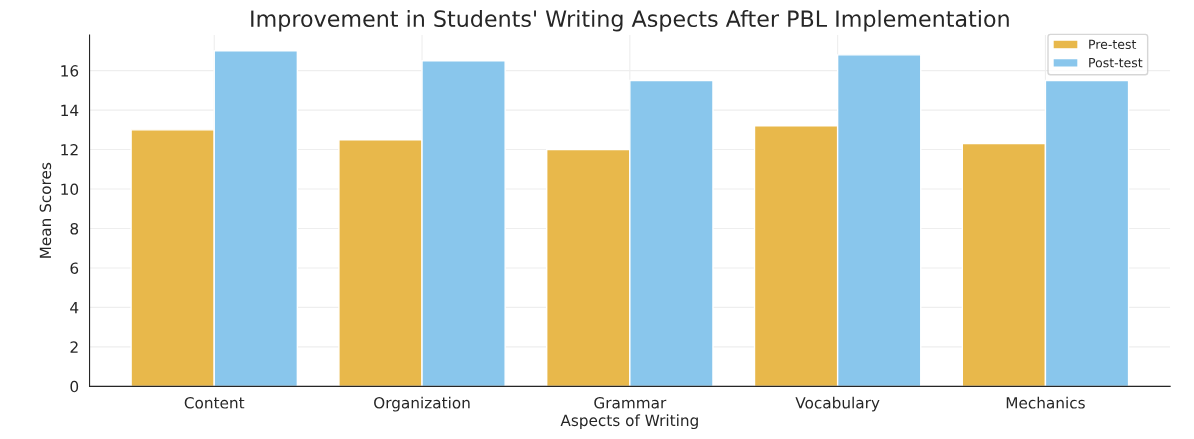 The height and width of the screenshot is (439, 1194). What do you see at coordinates (70, 71) in the screenshot?
I see `y-tick-label: 16` at bounding box center [70, 71].